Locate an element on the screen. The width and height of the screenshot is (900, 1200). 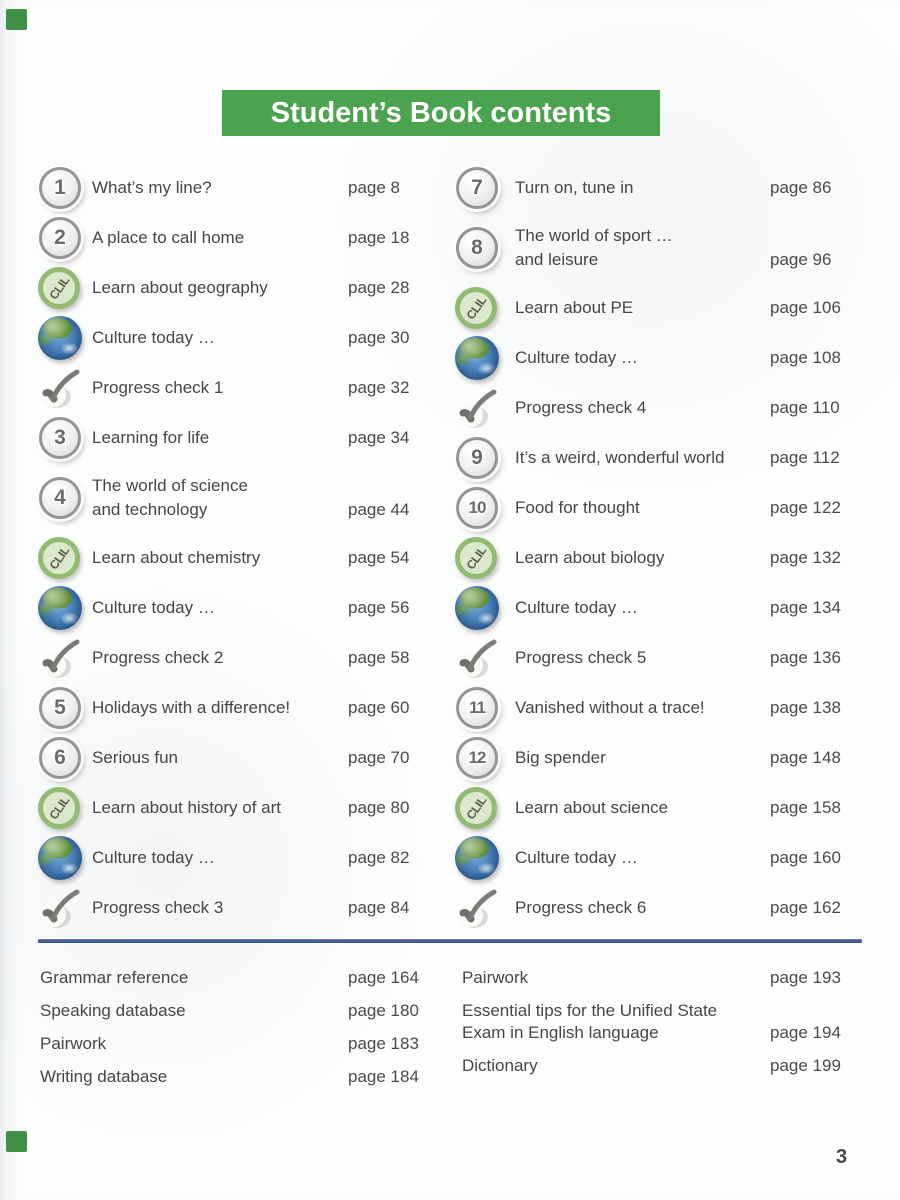
toc-row: CLIL Learn about history of art page 80 is located at coordinates (226, 808).